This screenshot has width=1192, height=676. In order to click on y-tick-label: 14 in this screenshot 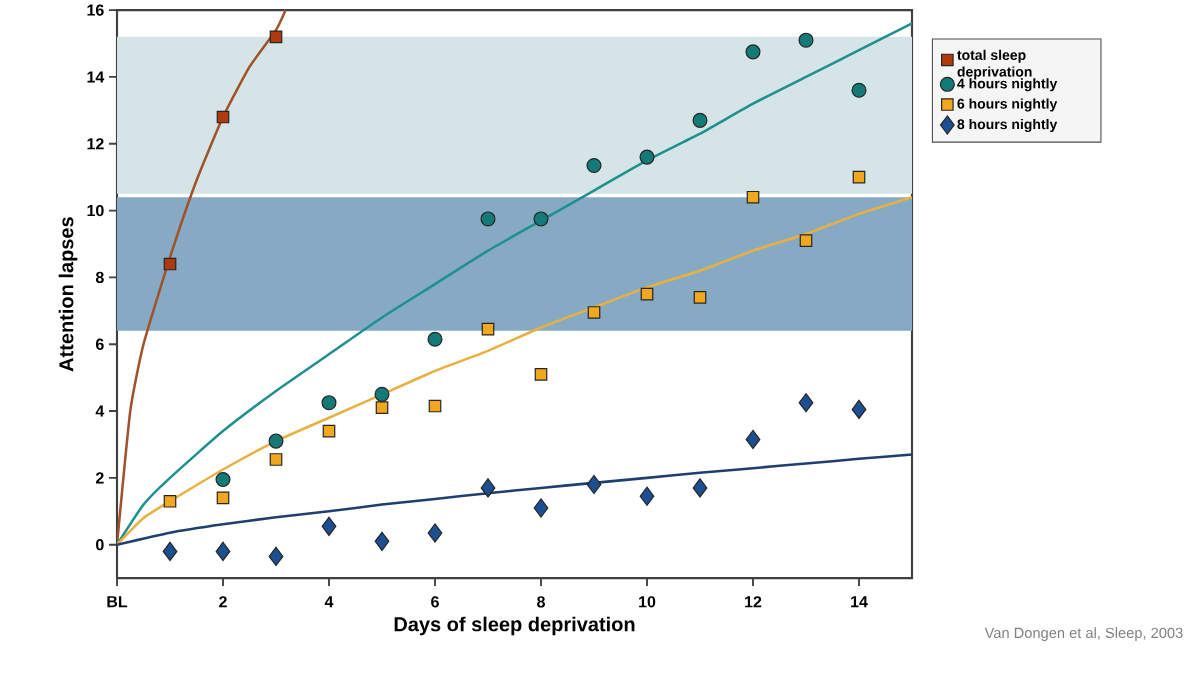, I will do `click(96, 77)`.